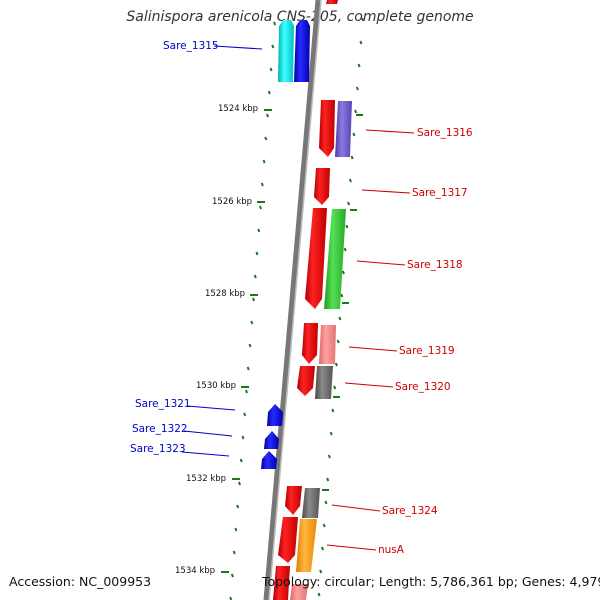  I want to click on cds-sare-1315-cyan, so click(286, 51).